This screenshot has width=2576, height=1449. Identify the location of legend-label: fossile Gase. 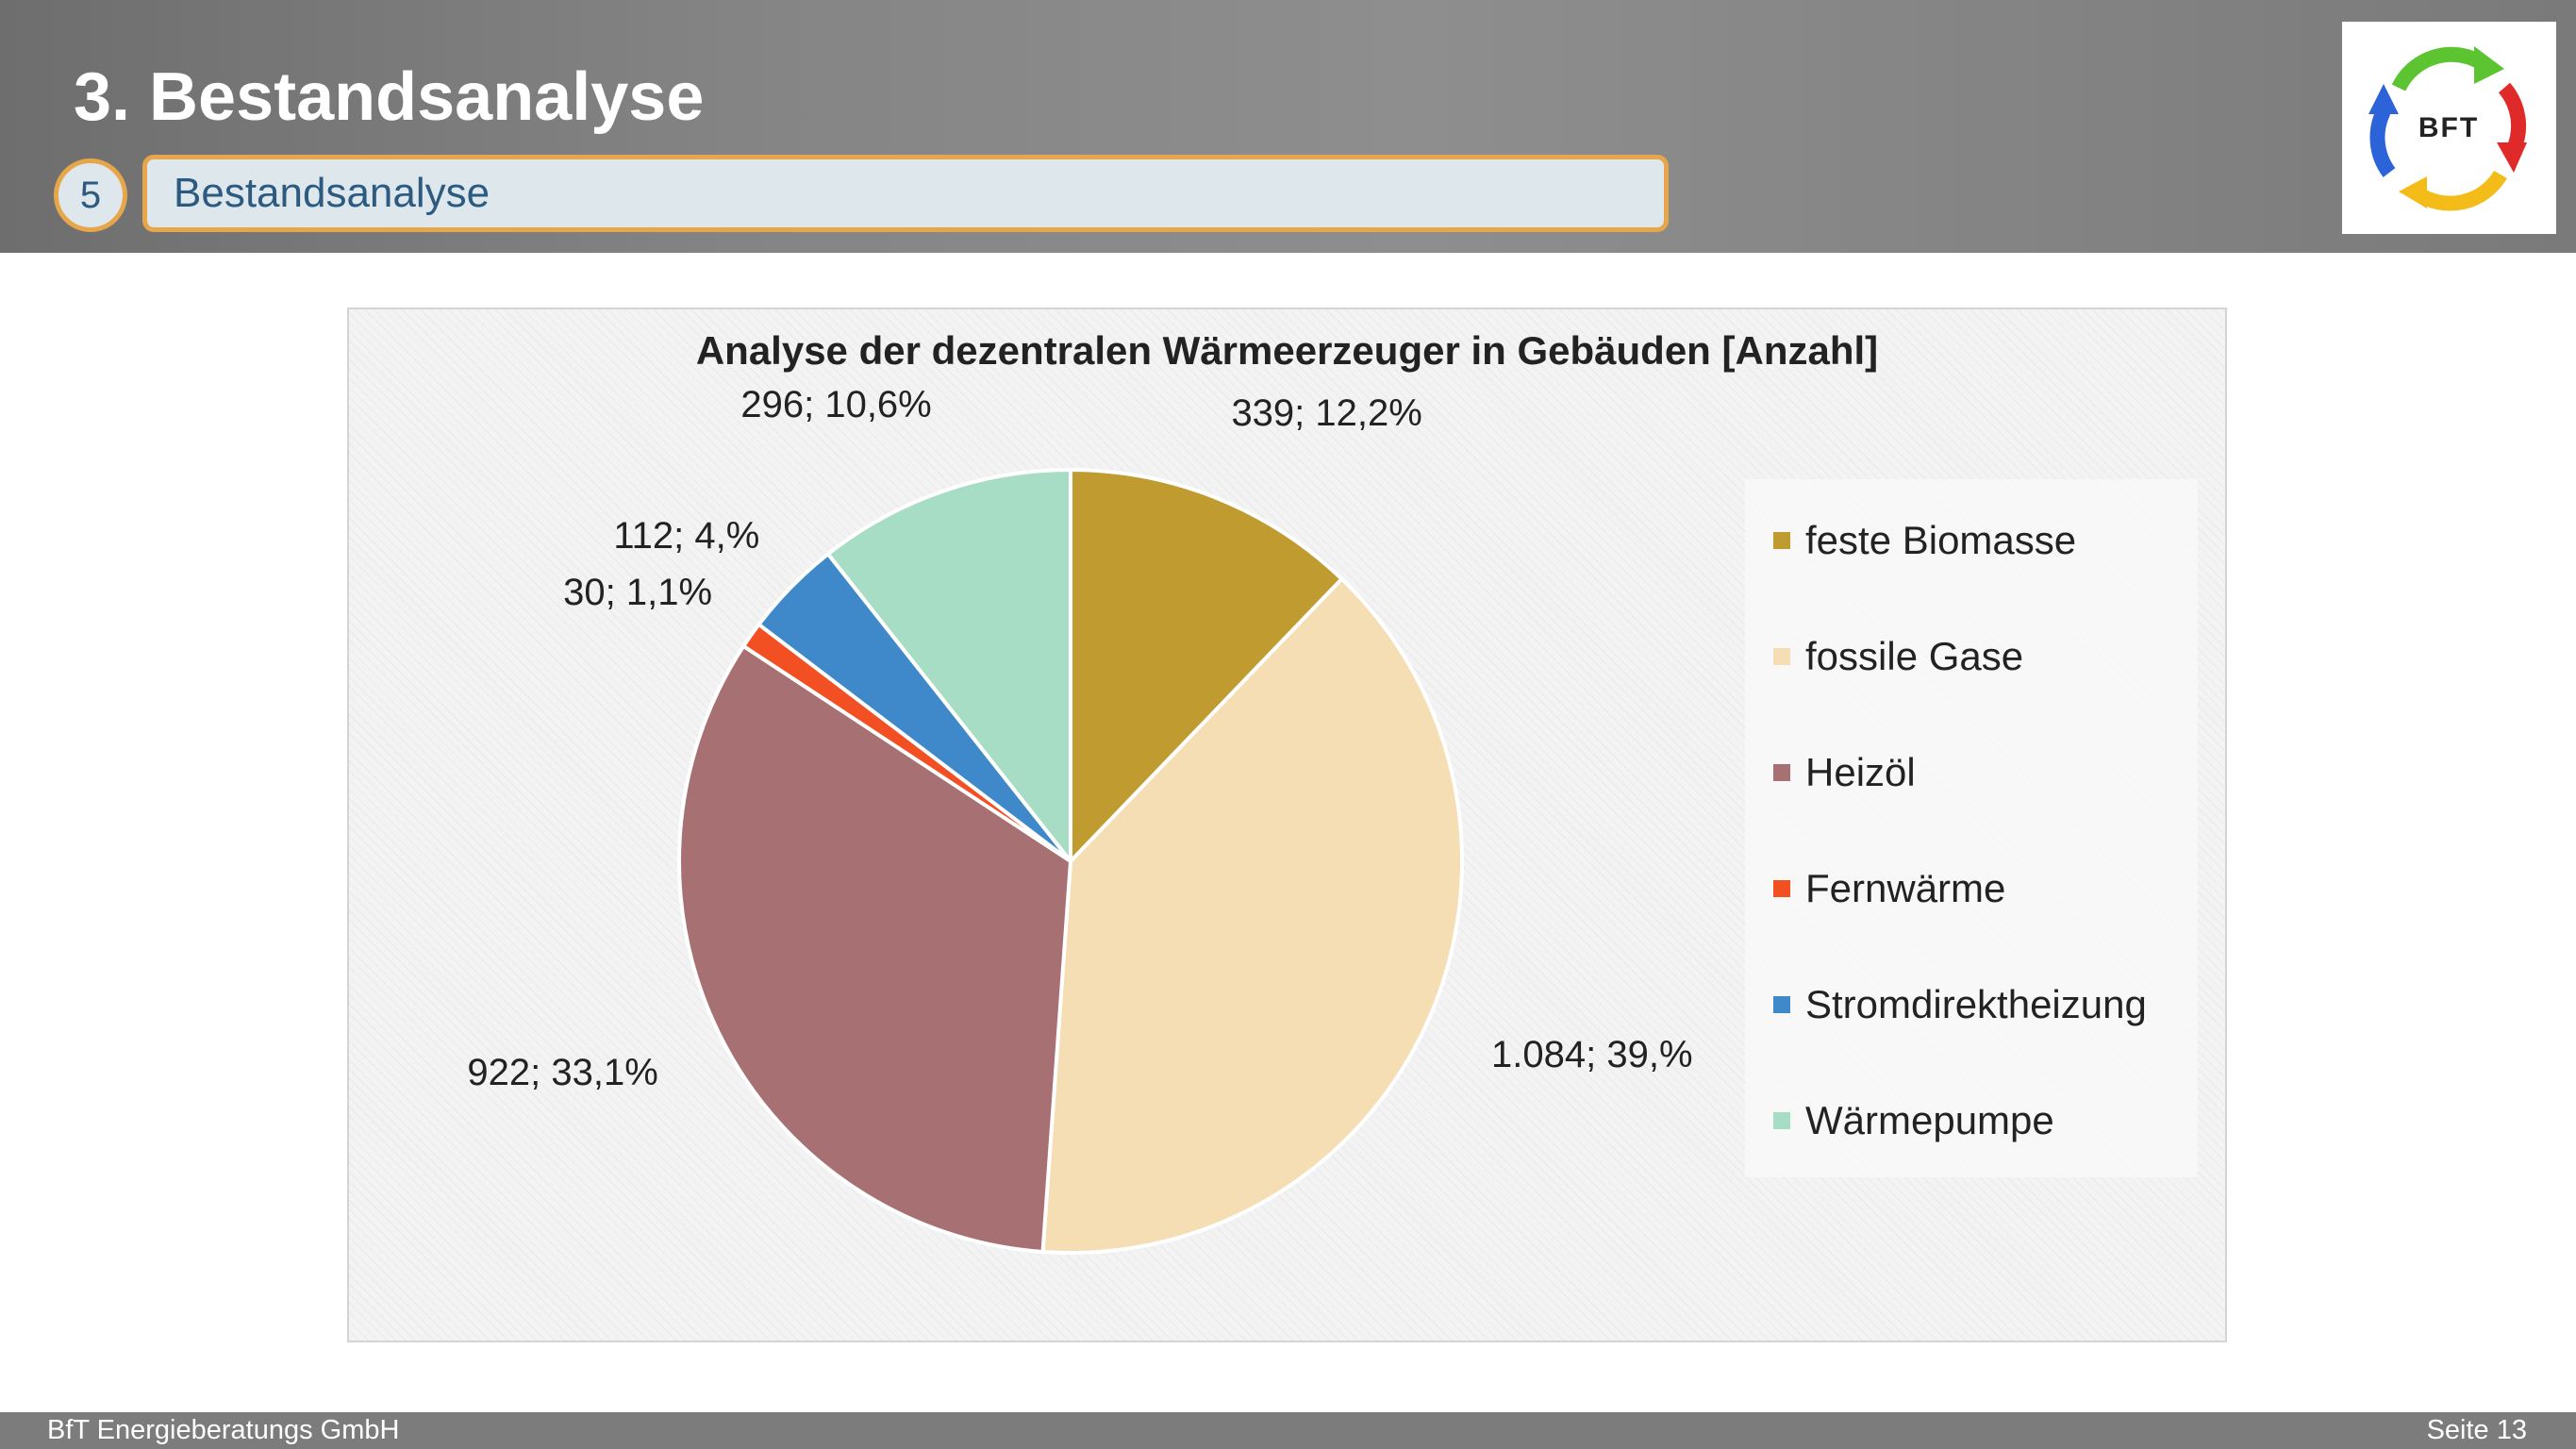
(1914, 656).